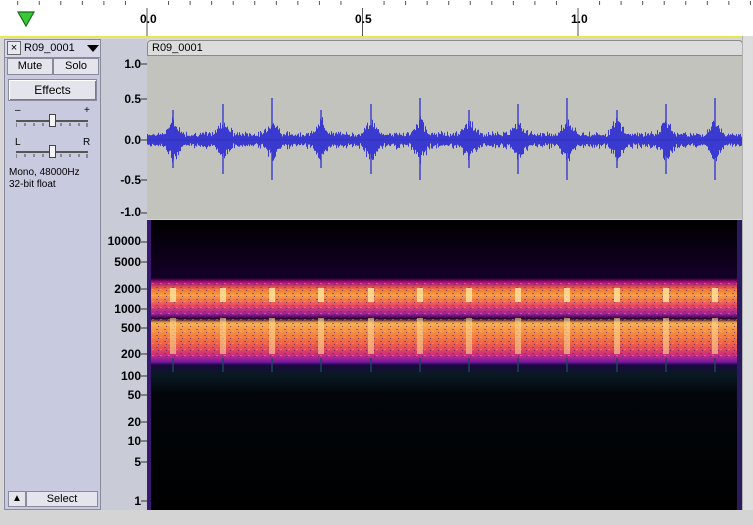  What do you see at coordinates (132, 64) in the screenshot?
I see `wave-scale-label: 1.0` at bounding box center [132, 64].